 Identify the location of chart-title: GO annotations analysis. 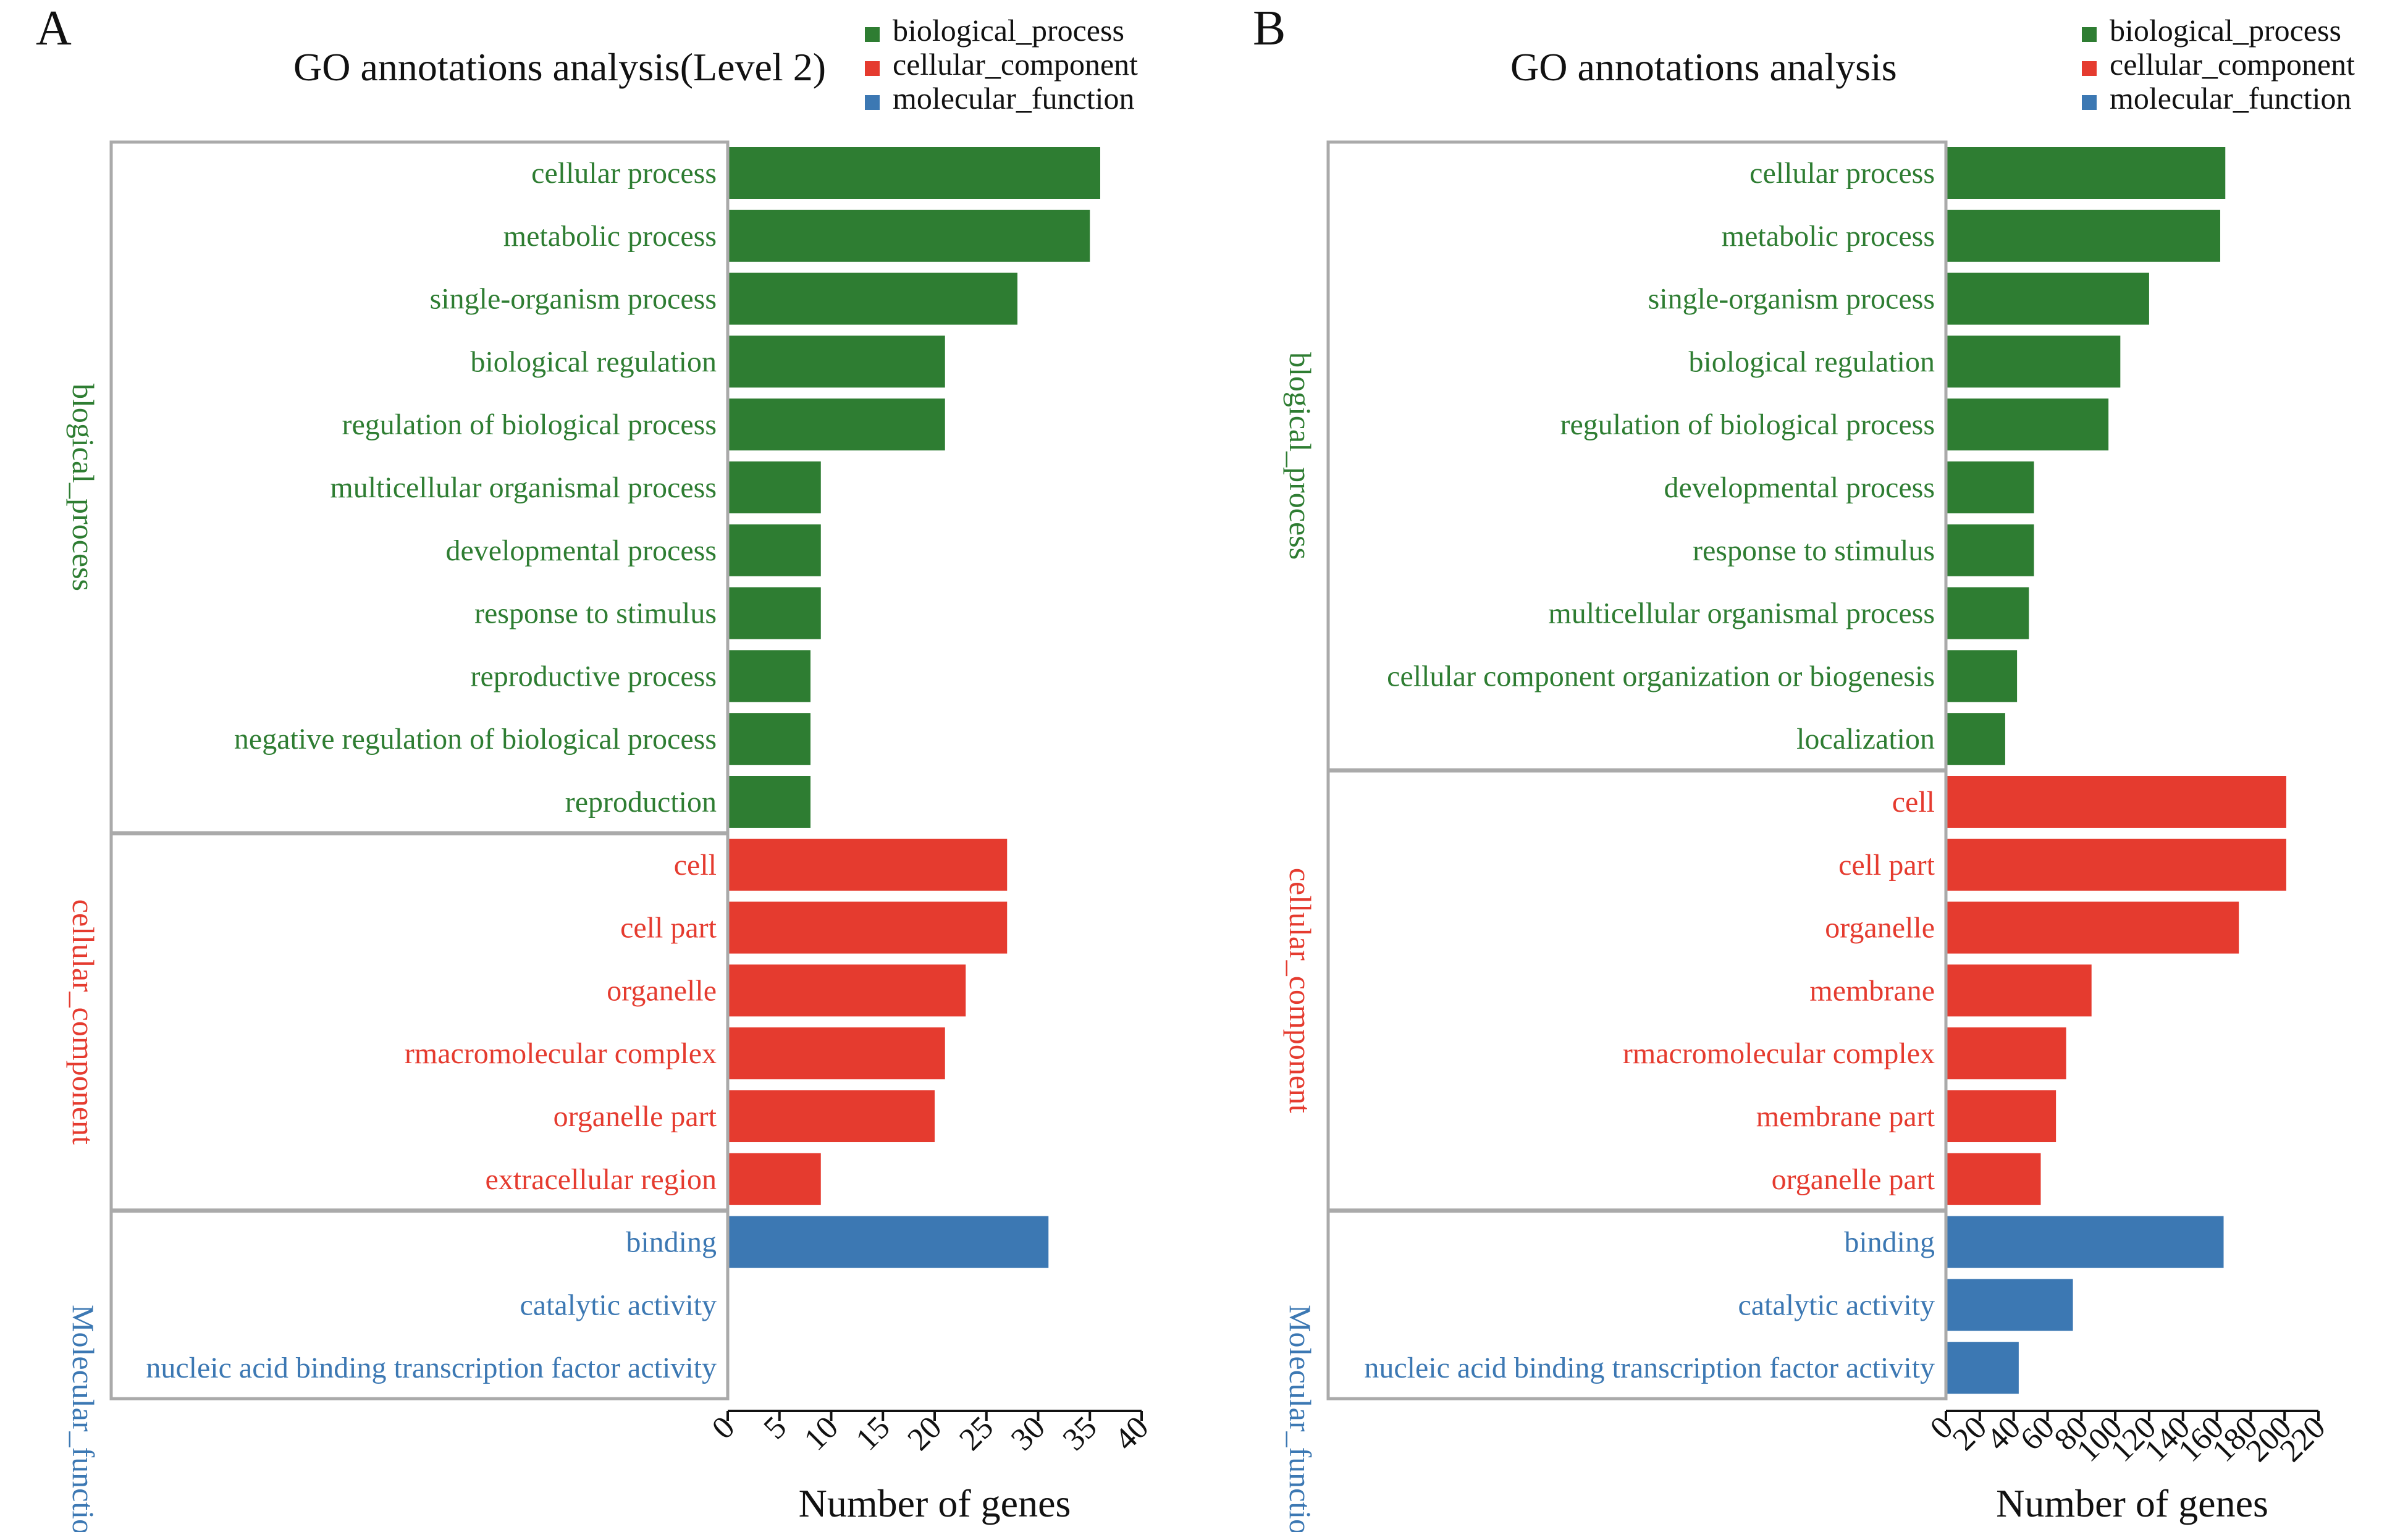
(1703, 67).